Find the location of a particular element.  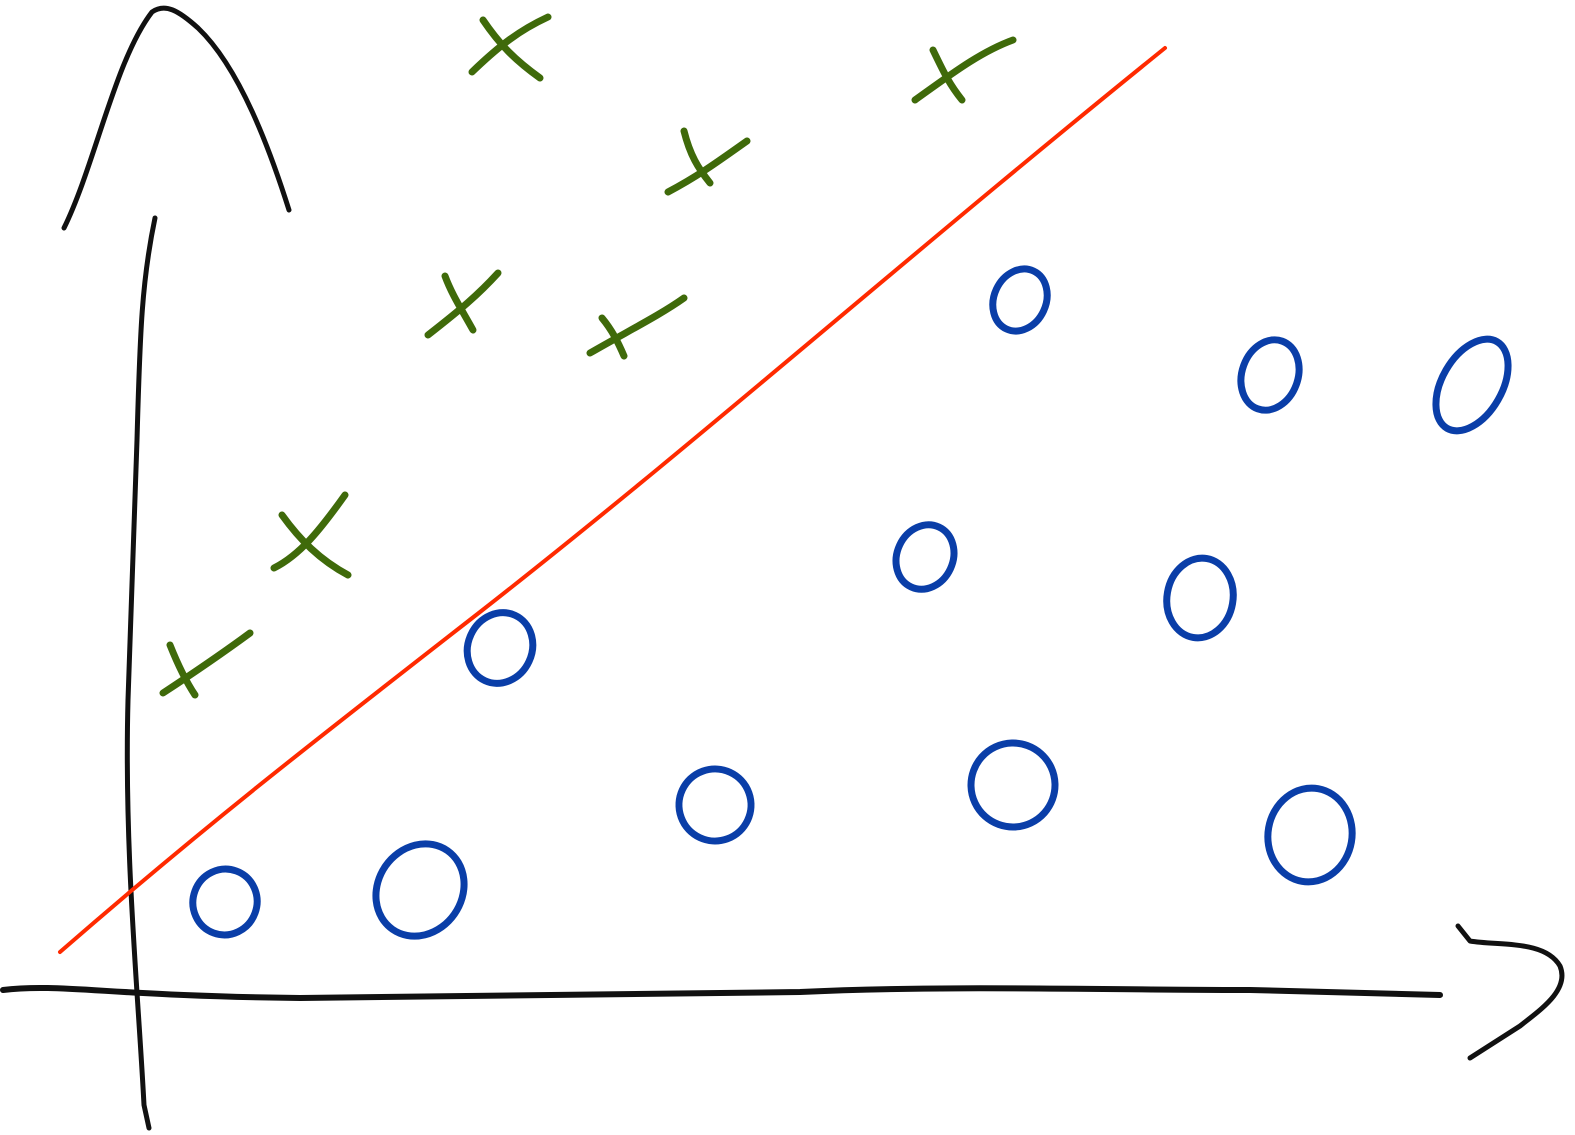

x-arrowhead is located at coordinates (1510, 992).